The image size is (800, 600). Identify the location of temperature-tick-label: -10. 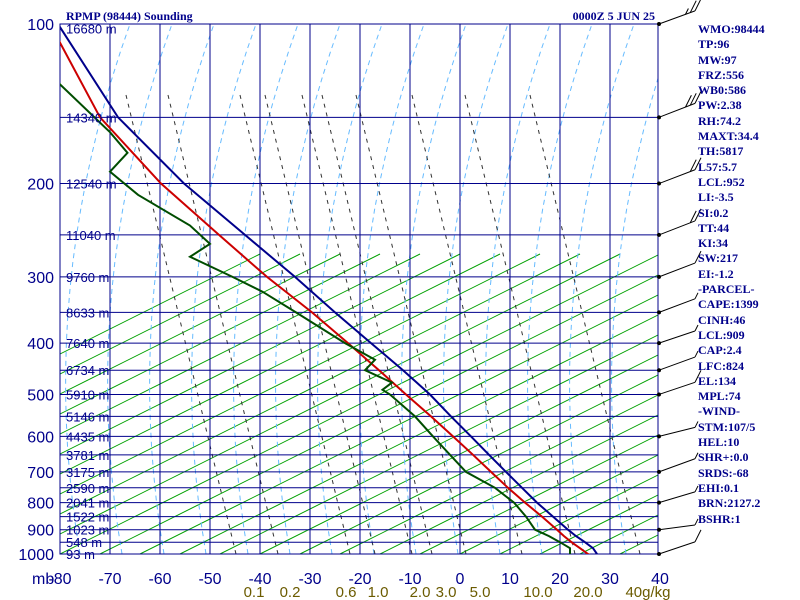
(409, 579).